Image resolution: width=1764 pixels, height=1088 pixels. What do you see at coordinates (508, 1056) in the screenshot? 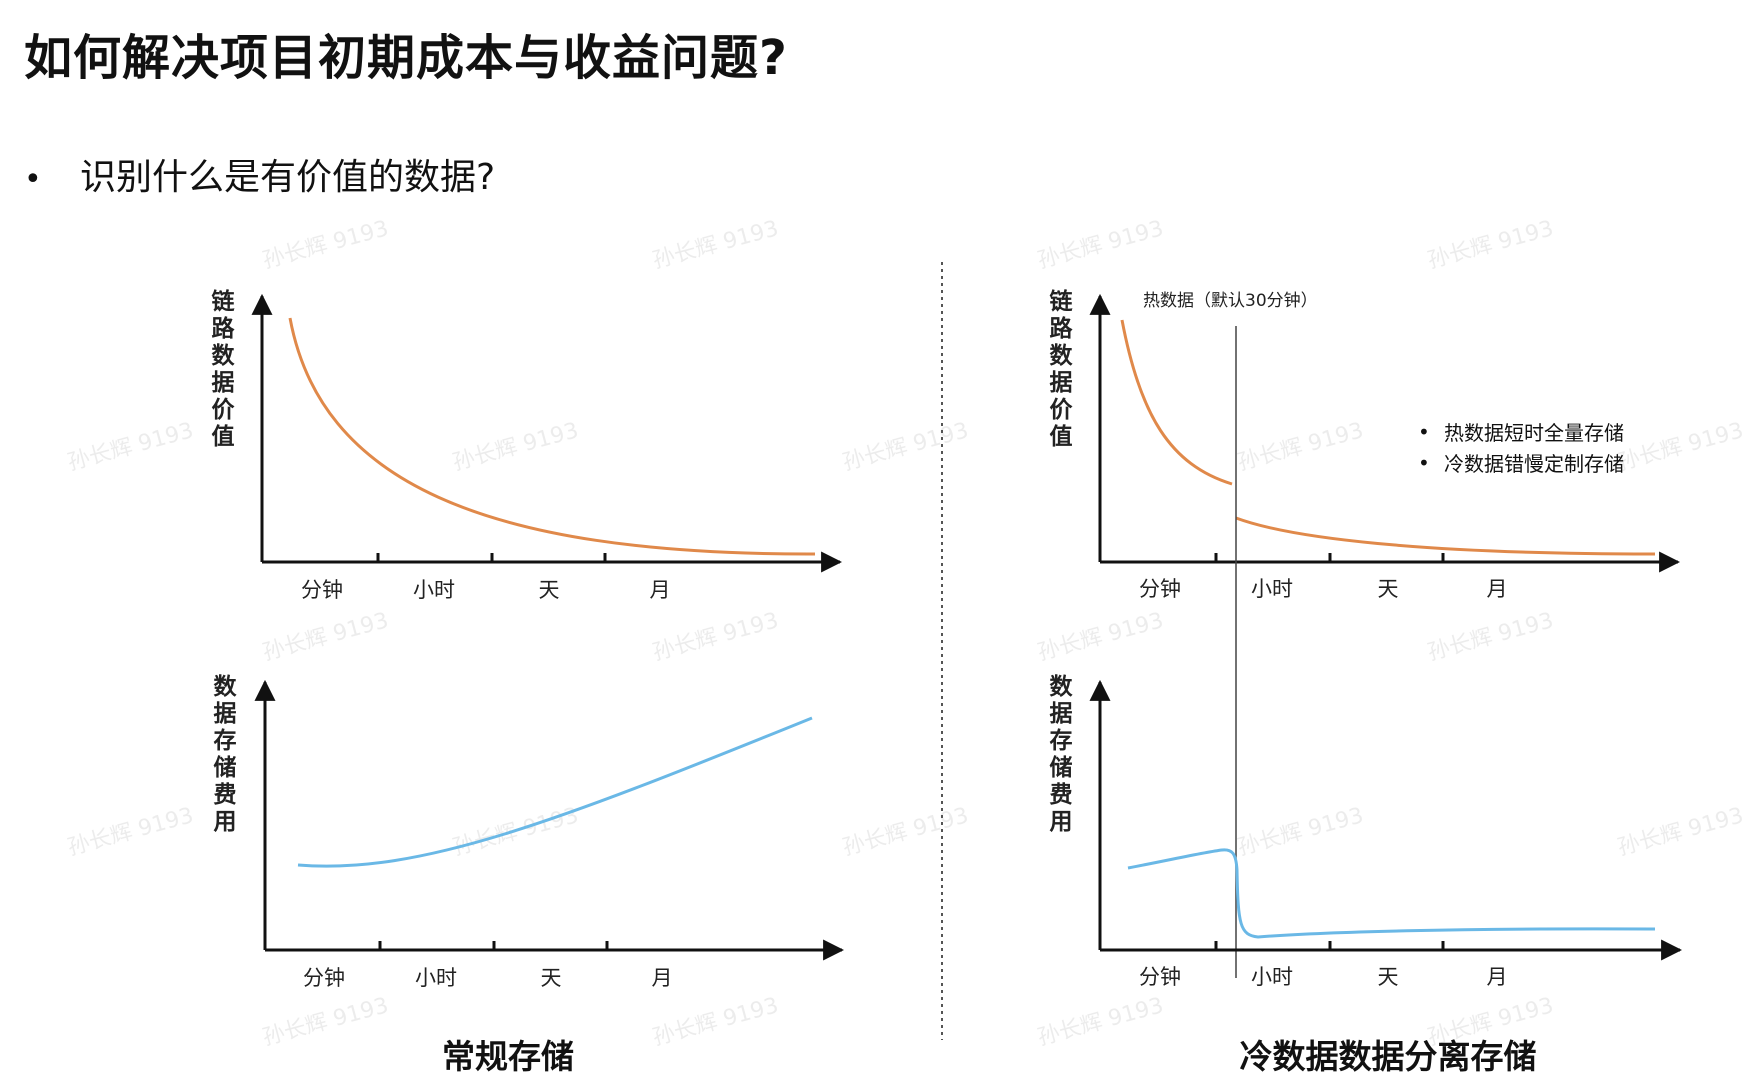
I see `left-caption: 常规存储` at bounding box center [508, 1056].